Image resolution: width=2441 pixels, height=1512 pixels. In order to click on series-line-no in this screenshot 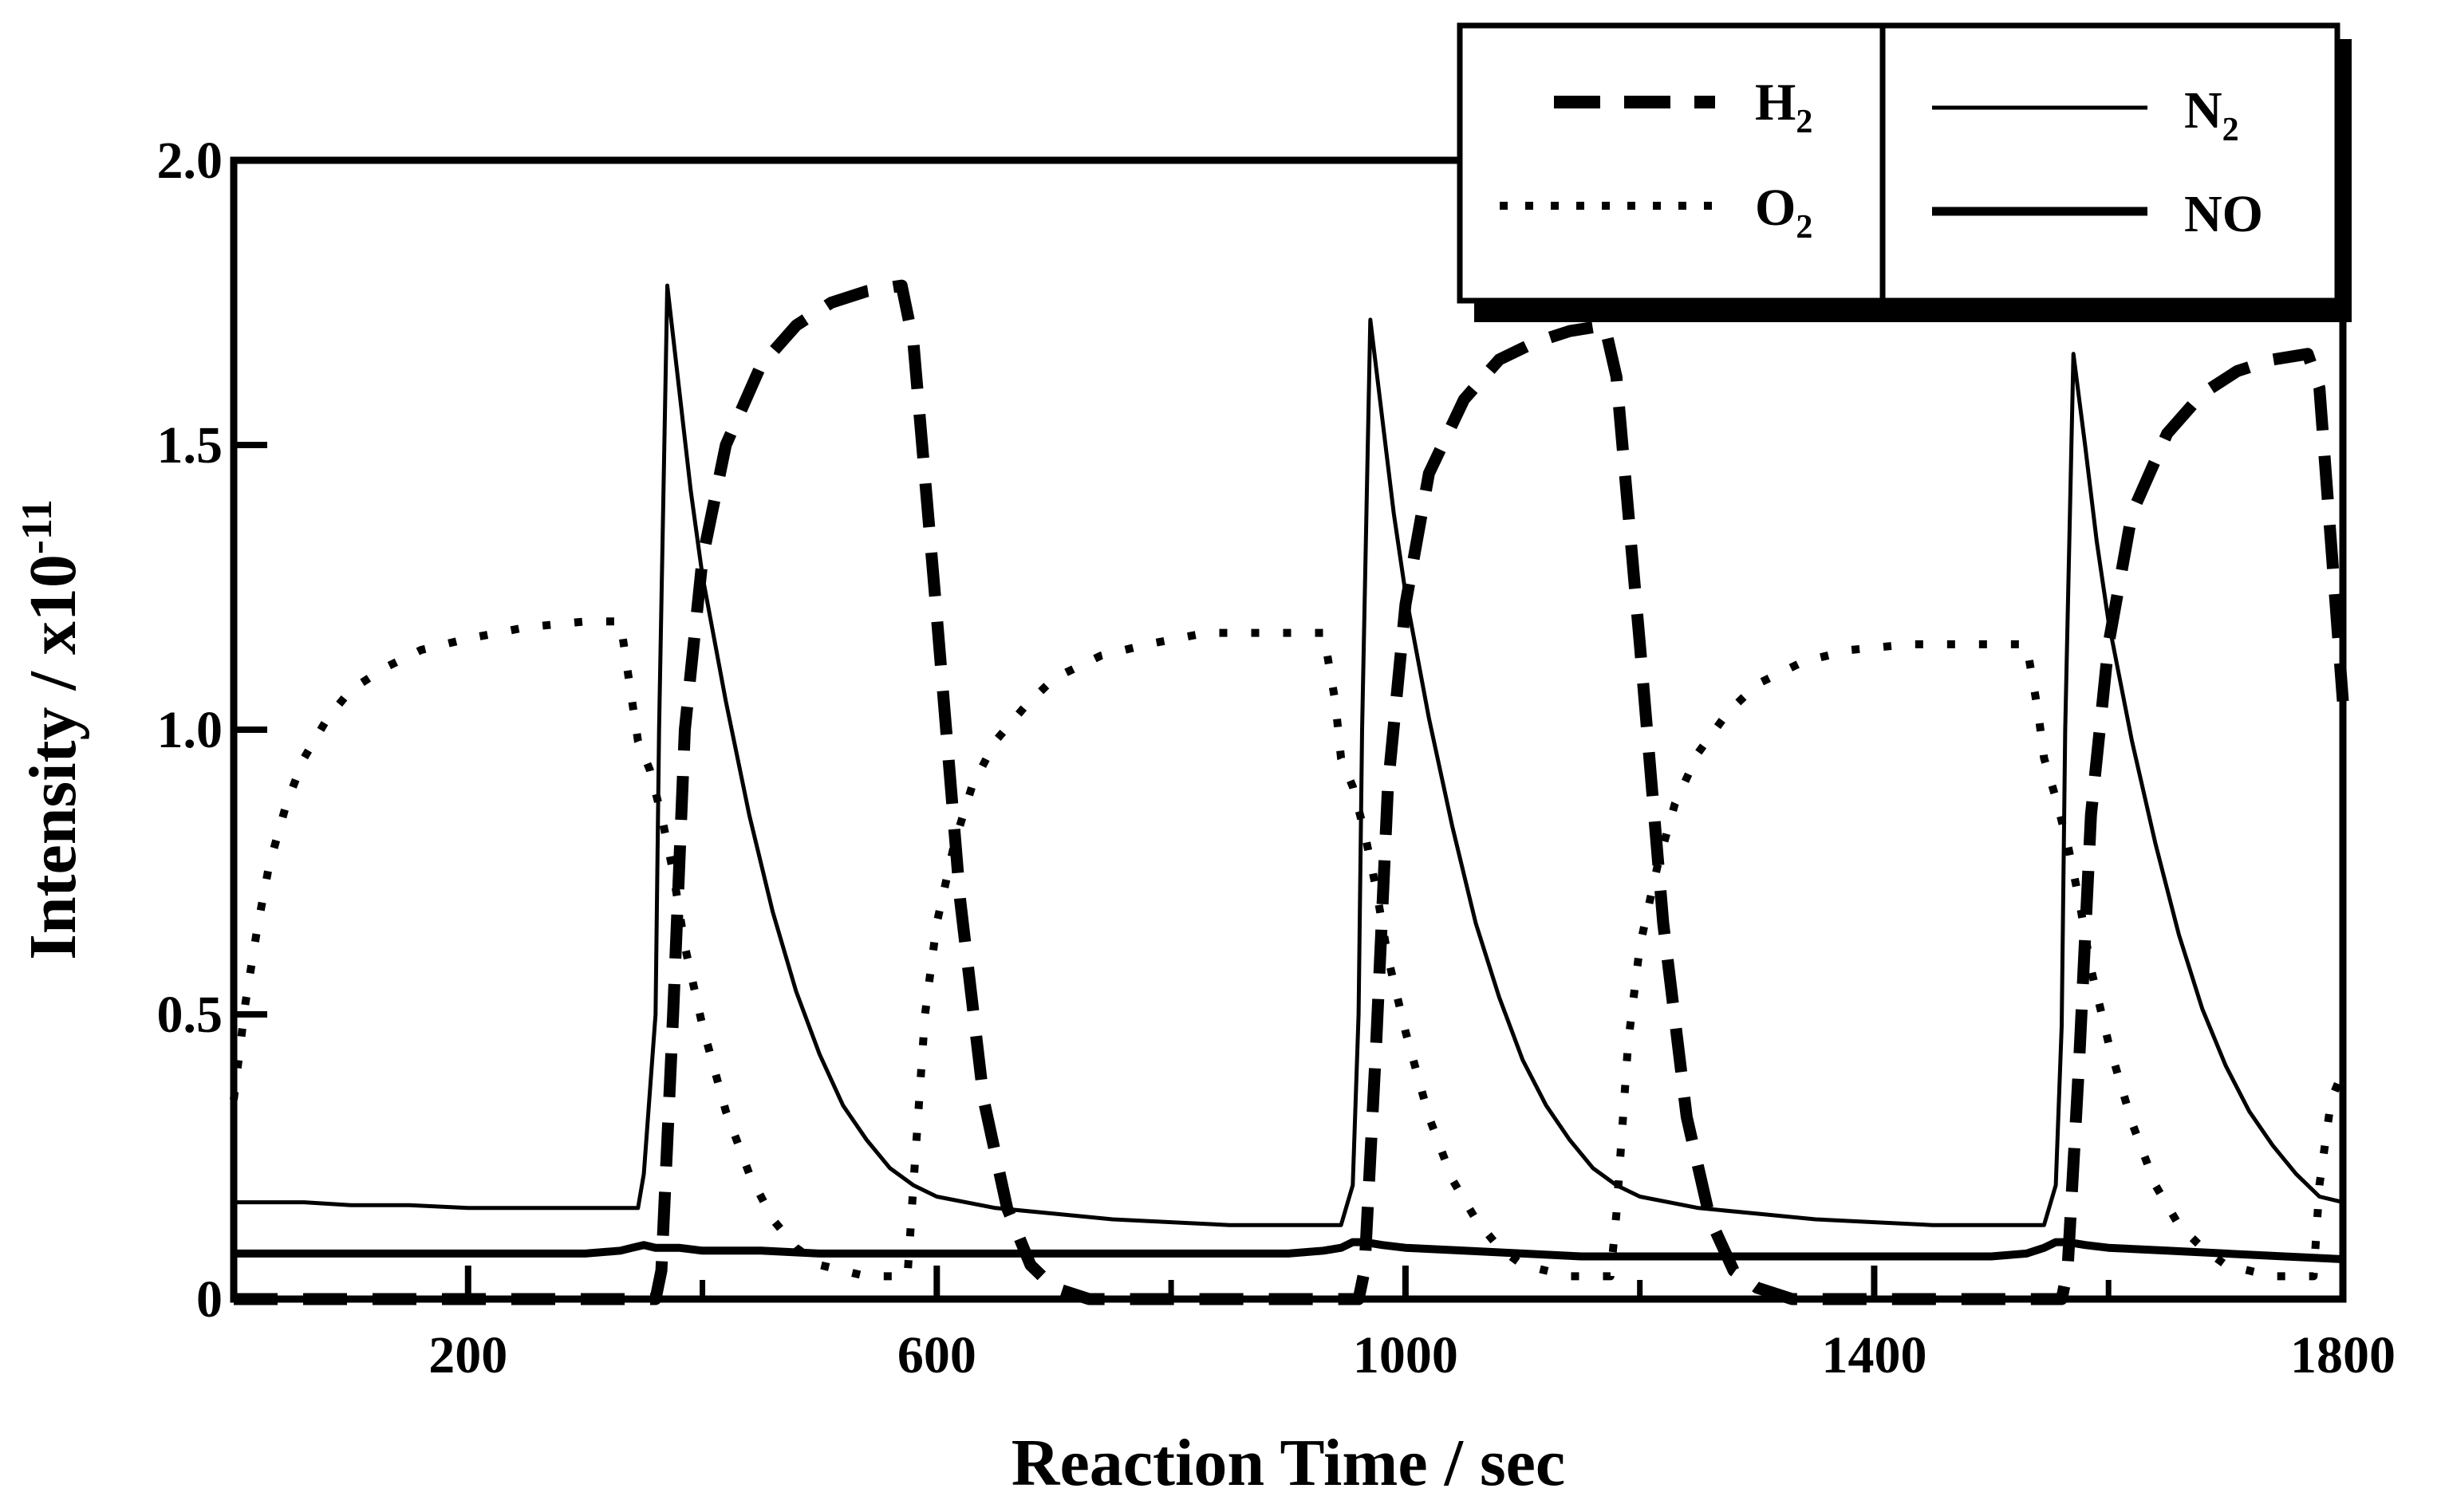, I will do `click(1289, 1251)`.